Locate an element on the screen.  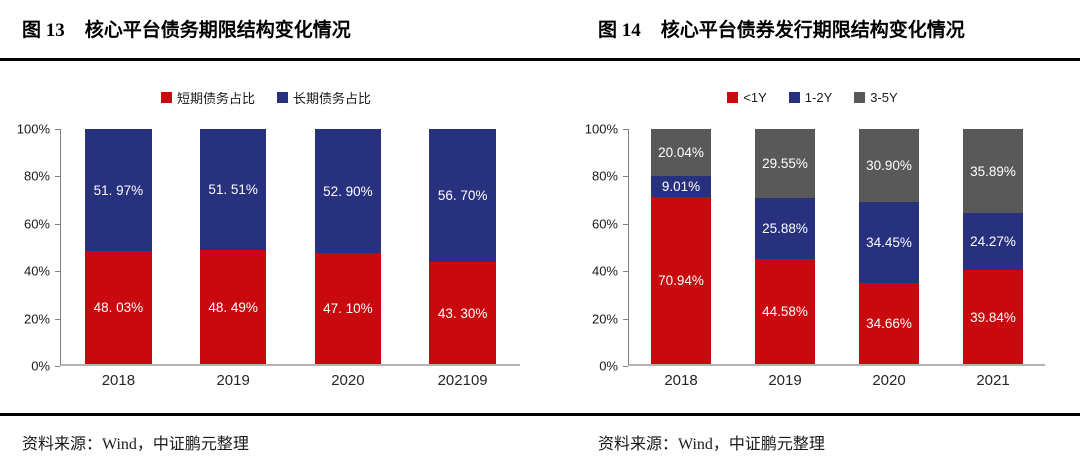
legend-item: 长期债务占比 is located at coordinates (324, 97).